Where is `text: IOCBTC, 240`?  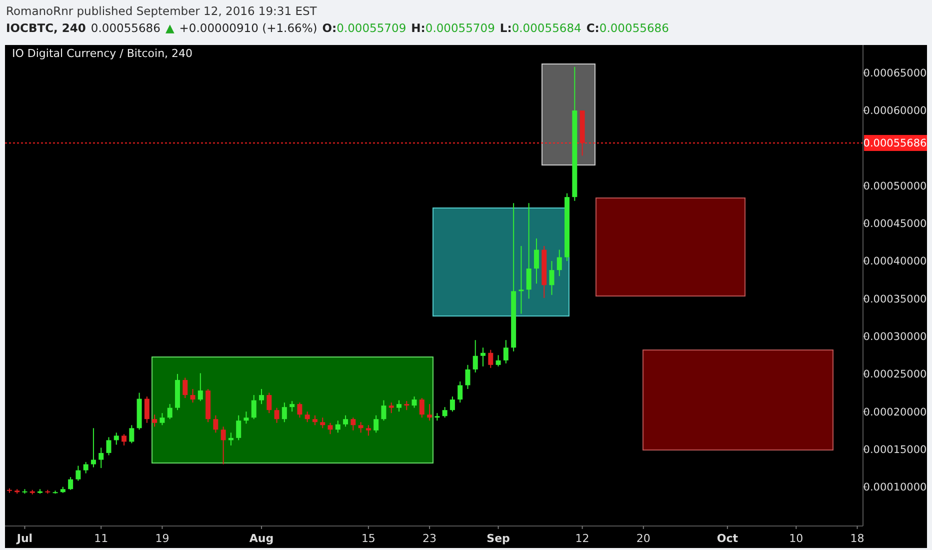 text: IOCBTC, 240 is located at coordinates (46, 28).